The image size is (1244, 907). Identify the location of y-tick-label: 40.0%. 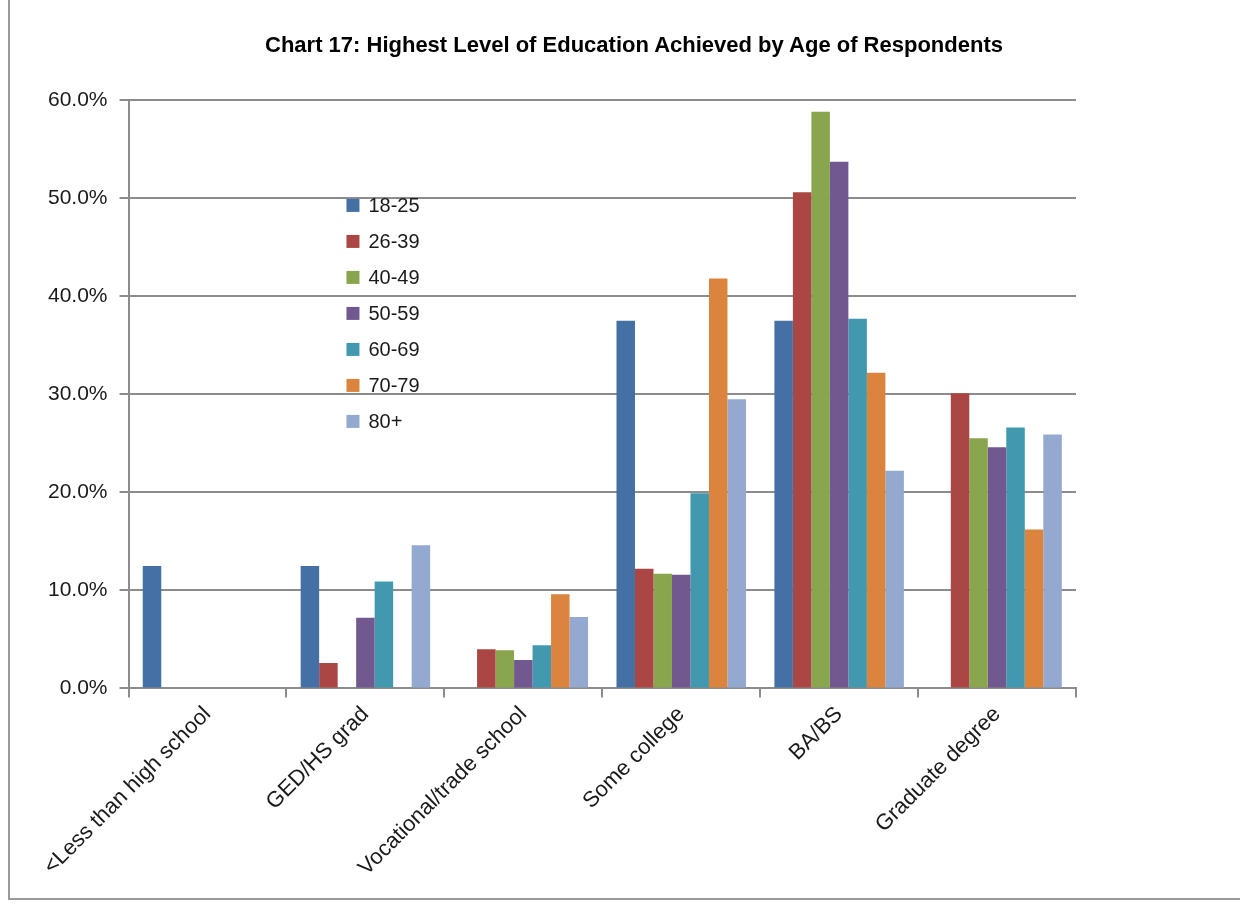
(78, 294).